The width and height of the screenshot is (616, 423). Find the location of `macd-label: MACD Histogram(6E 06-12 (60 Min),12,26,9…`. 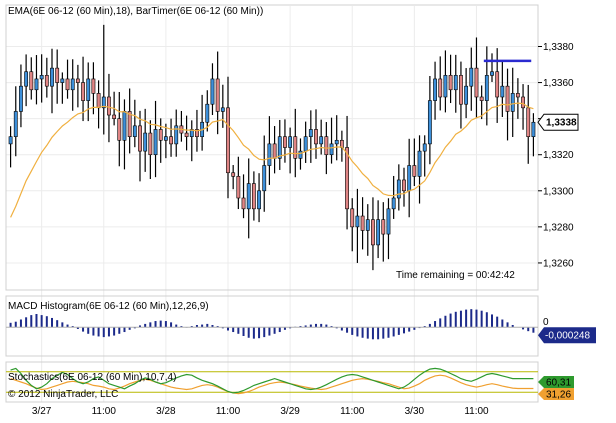

macd-label: MACD Histogram(6E 06-12 (60 Min),12,26,9… is located at coordinates (108, 306).